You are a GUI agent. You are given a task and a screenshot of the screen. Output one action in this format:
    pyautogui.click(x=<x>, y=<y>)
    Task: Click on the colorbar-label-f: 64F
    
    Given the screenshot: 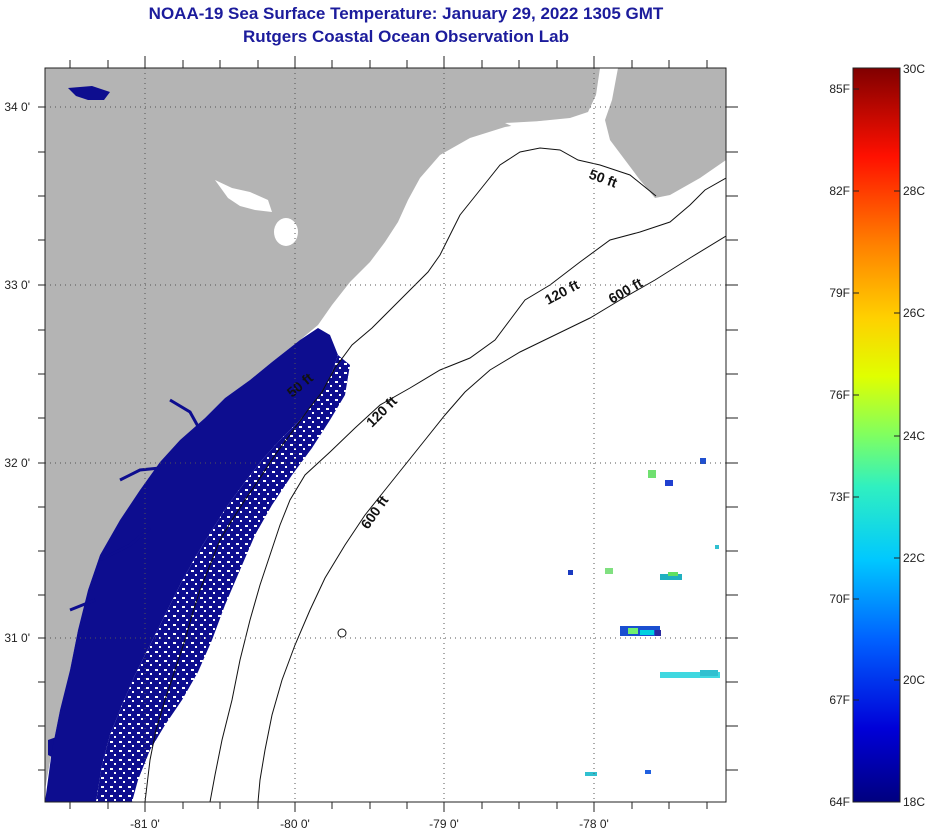 What is the action you would take?
    pyautogui.click(x=839, y=802)
    